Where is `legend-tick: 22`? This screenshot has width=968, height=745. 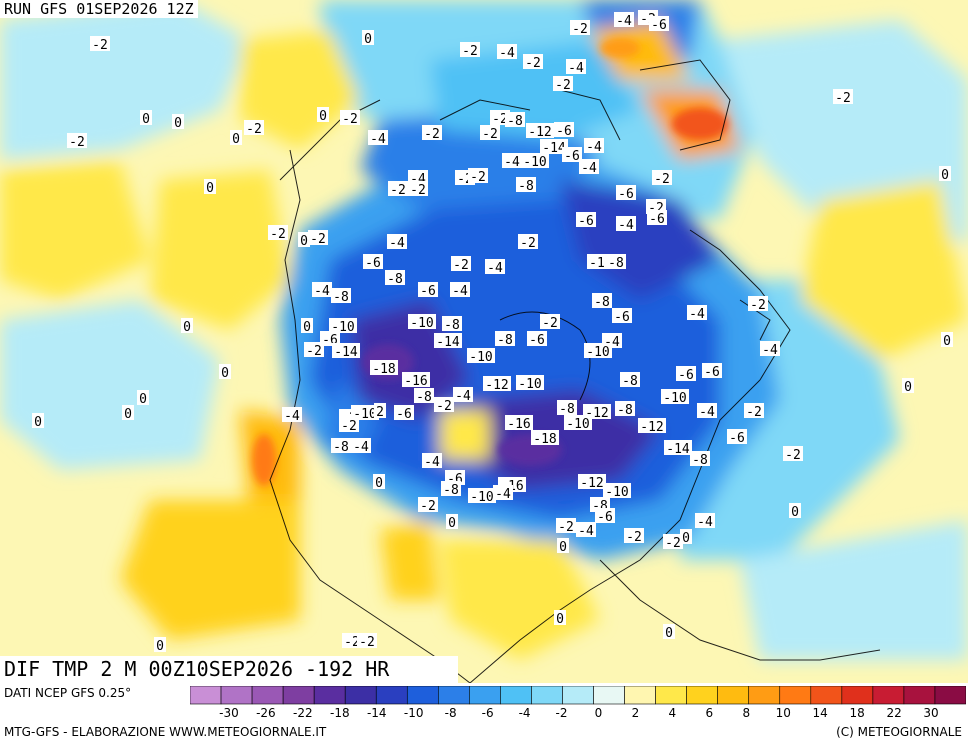 legend-tick: 22 is located at coordinates (894, 713).